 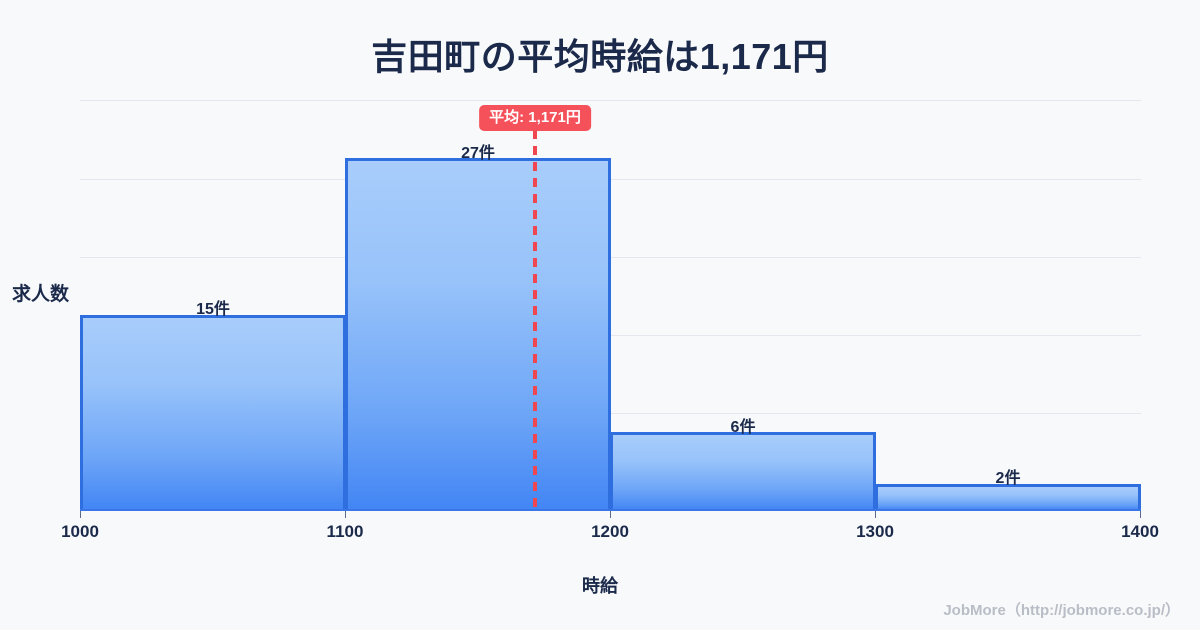 What do you see at coordinates (600, 56) in the screenshot?
I see `chart-title: 吉田町の平均時給は1,171円` at bounding box center [600, 56].